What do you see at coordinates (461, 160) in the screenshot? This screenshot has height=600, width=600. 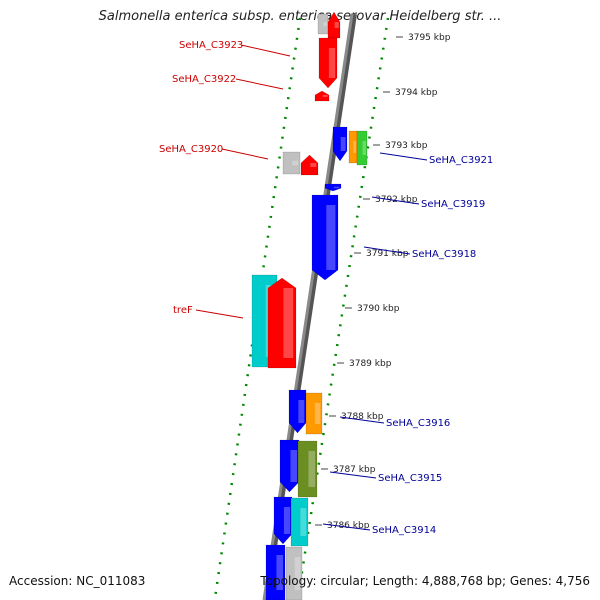 I see `gene-label: SeHA_C3921` at bounding box center [461, 160].